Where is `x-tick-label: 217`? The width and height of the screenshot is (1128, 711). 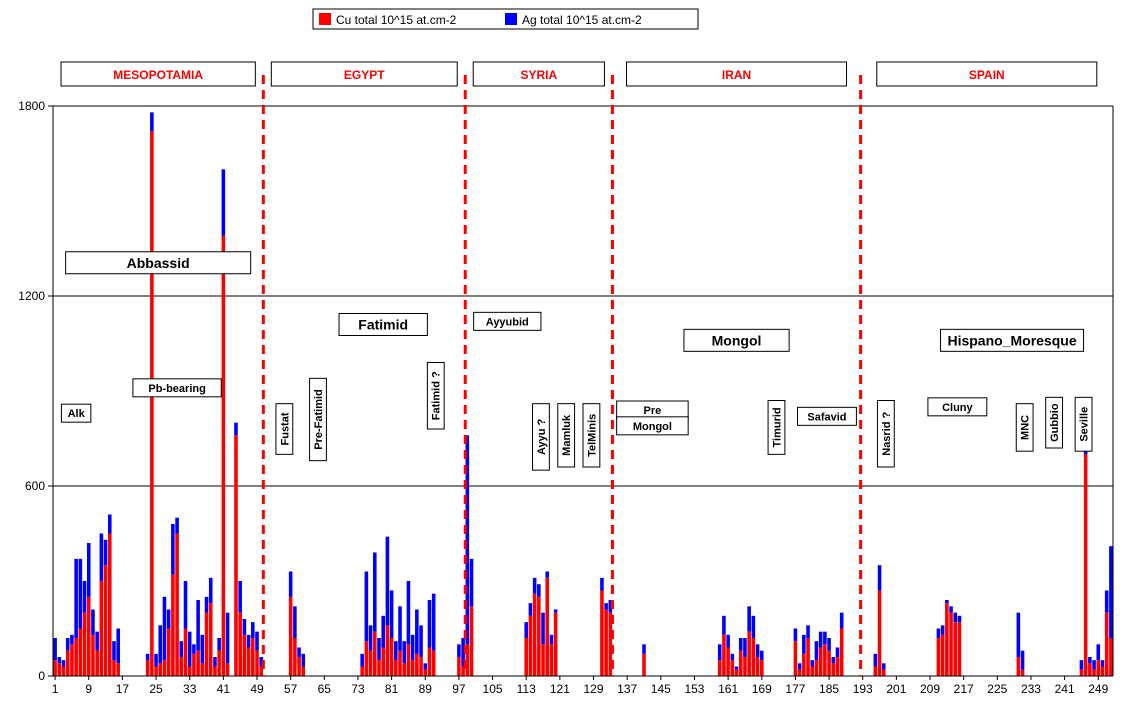
x-tick-label: 217 is located at coordinates (964, 689).